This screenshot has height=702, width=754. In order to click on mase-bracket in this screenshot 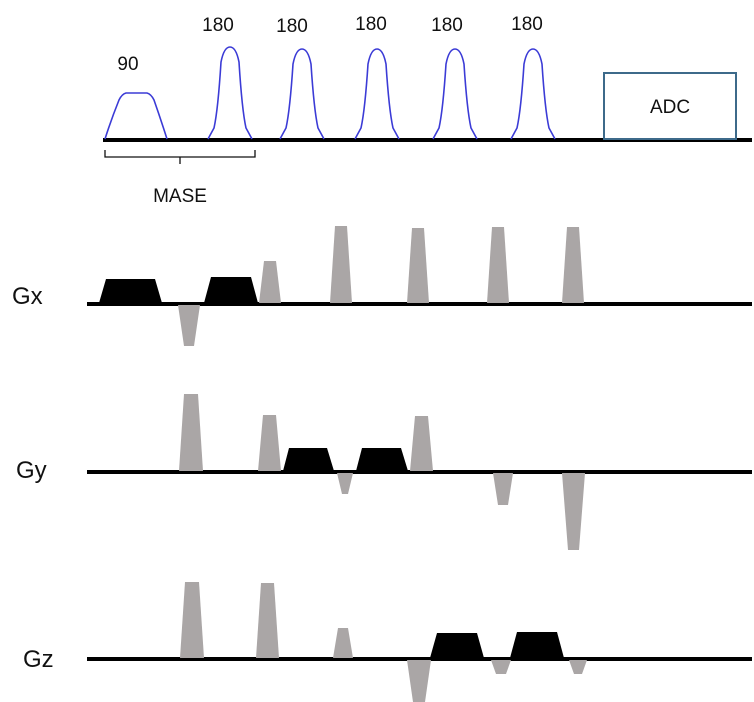, I will do `click(180, 157)`.